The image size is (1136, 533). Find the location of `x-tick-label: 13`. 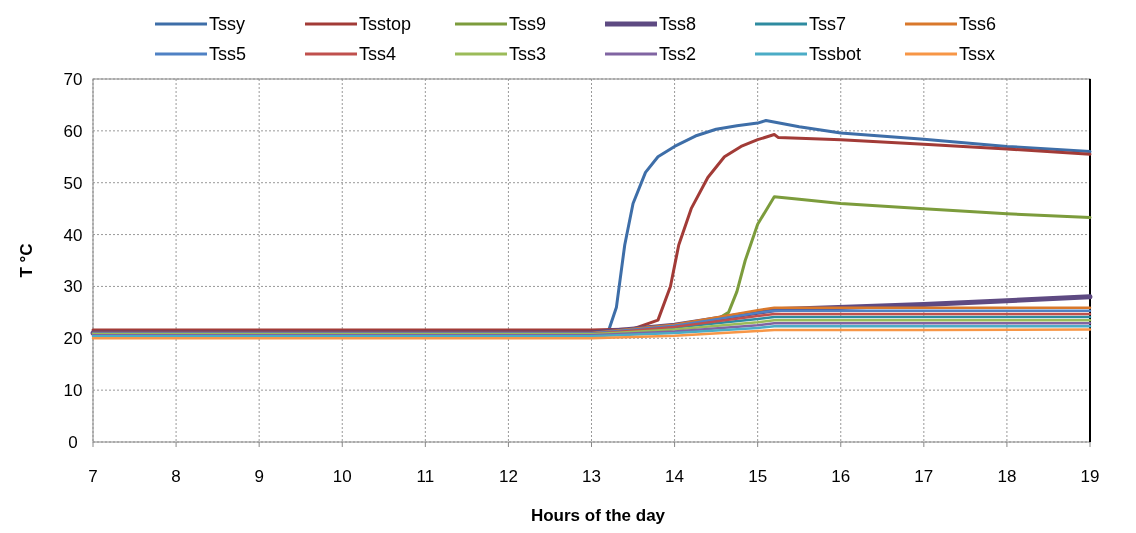

x-tick-label: 13 is located at coordinates (591, 476).